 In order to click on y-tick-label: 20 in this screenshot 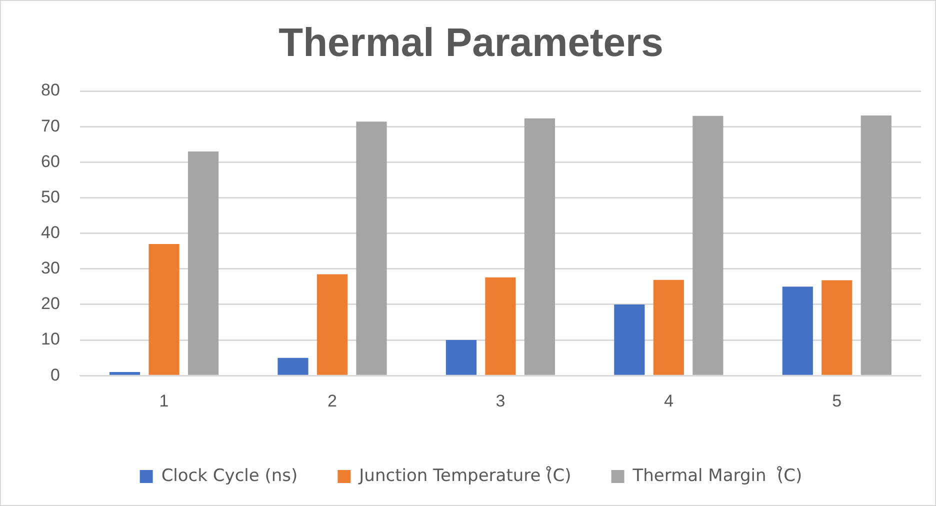, I will do `click(50, 304)`.